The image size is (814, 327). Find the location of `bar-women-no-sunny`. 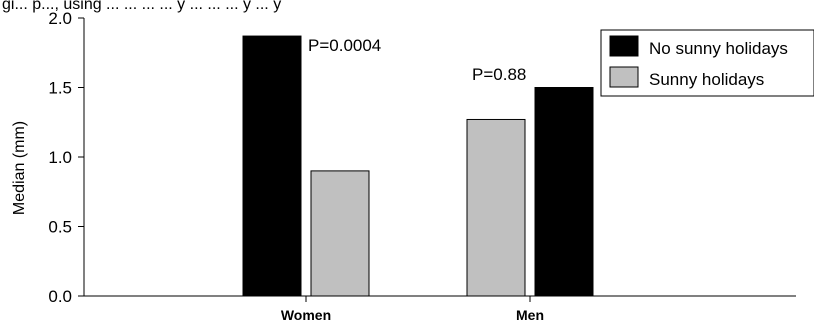

bar-women-no-sunny is located at coordinates (272, 166).